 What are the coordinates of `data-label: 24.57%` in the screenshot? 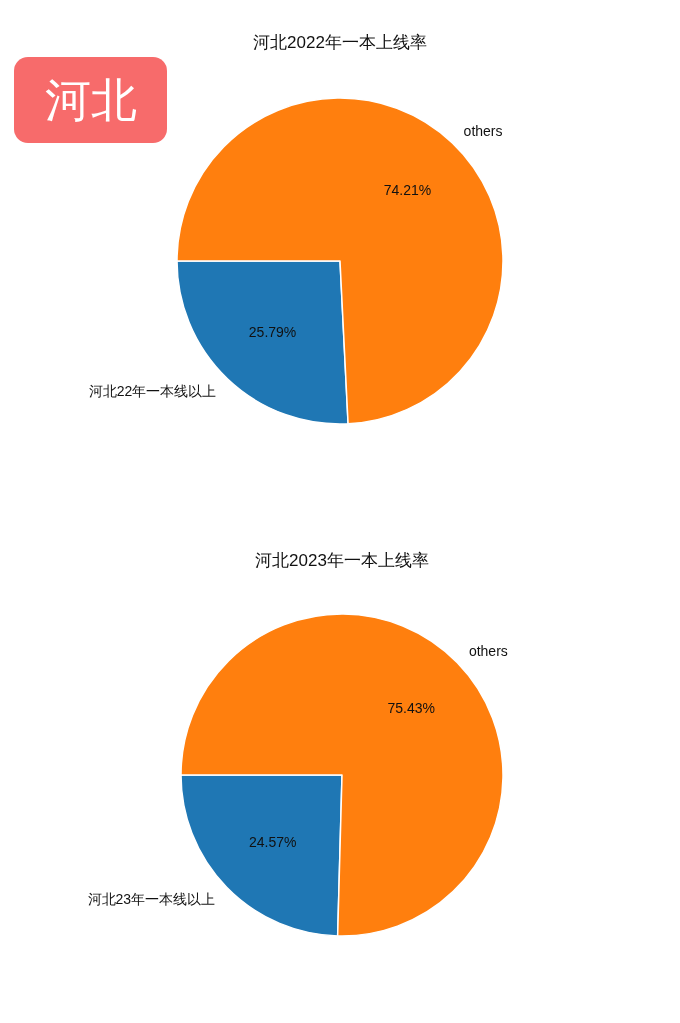 It's located at (273, 842).